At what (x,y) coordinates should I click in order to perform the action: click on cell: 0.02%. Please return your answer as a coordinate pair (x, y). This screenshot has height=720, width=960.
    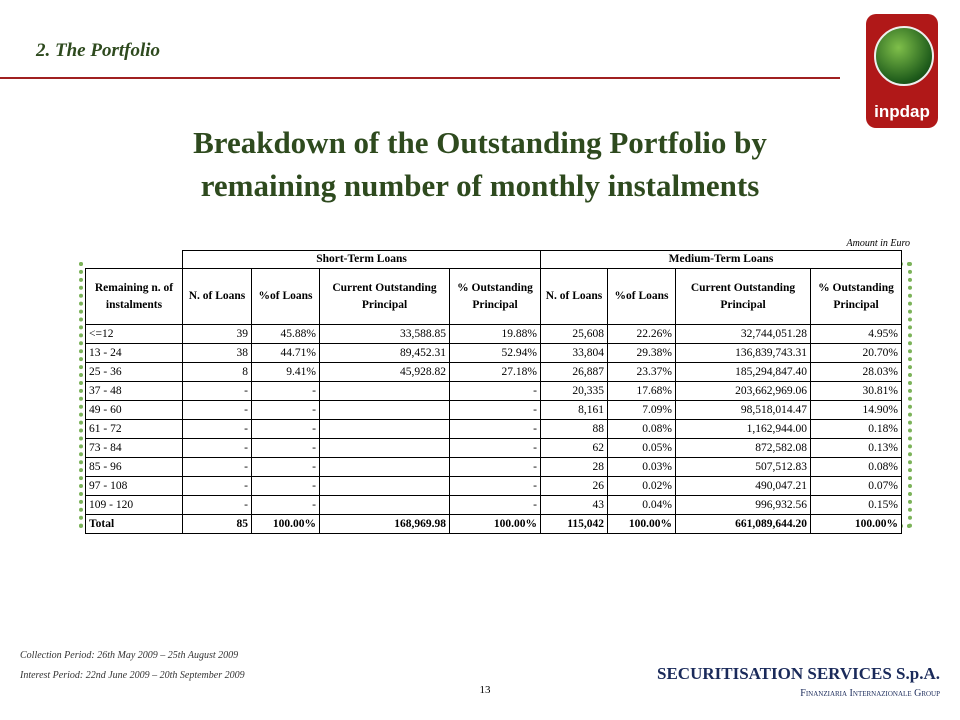
    Looking at the image, I should click on (641, 486).